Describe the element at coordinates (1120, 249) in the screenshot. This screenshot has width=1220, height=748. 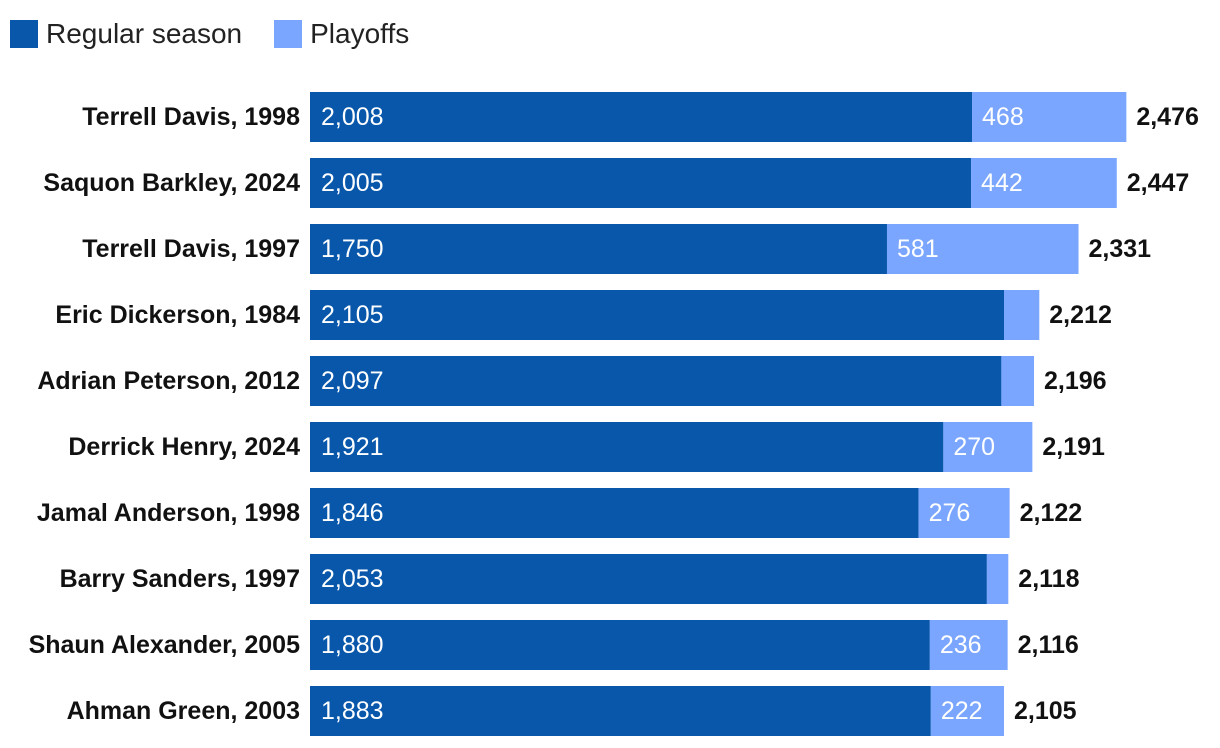
I see `total-label: 2,331` at that location.